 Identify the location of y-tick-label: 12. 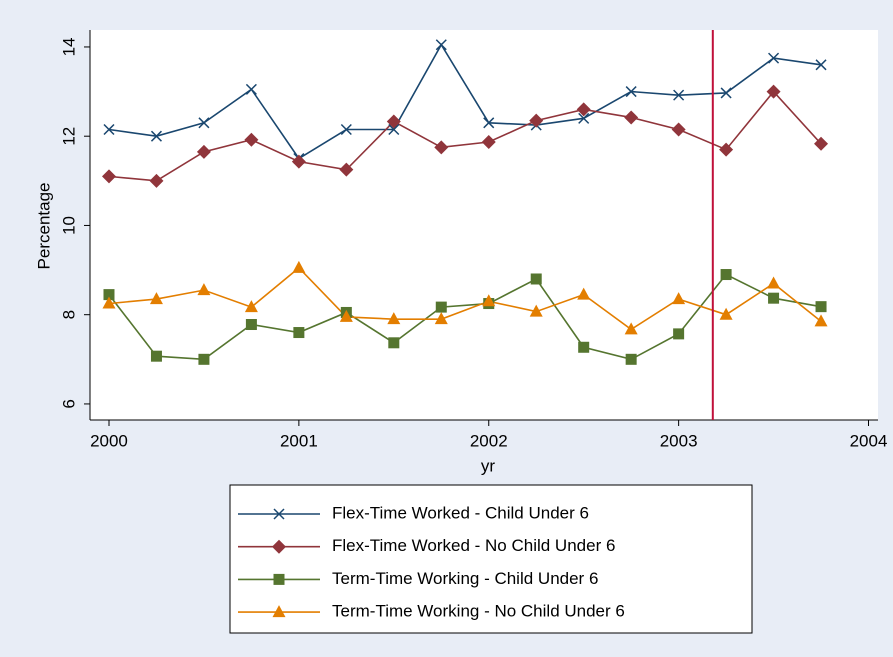
(68, 136).